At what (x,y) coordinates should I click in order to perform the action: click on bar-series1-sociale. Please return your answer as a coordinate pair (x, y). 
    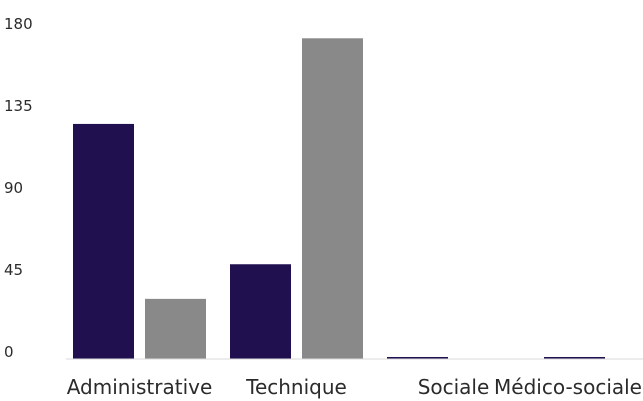
    Looking at the image, I should click on (417, 358).